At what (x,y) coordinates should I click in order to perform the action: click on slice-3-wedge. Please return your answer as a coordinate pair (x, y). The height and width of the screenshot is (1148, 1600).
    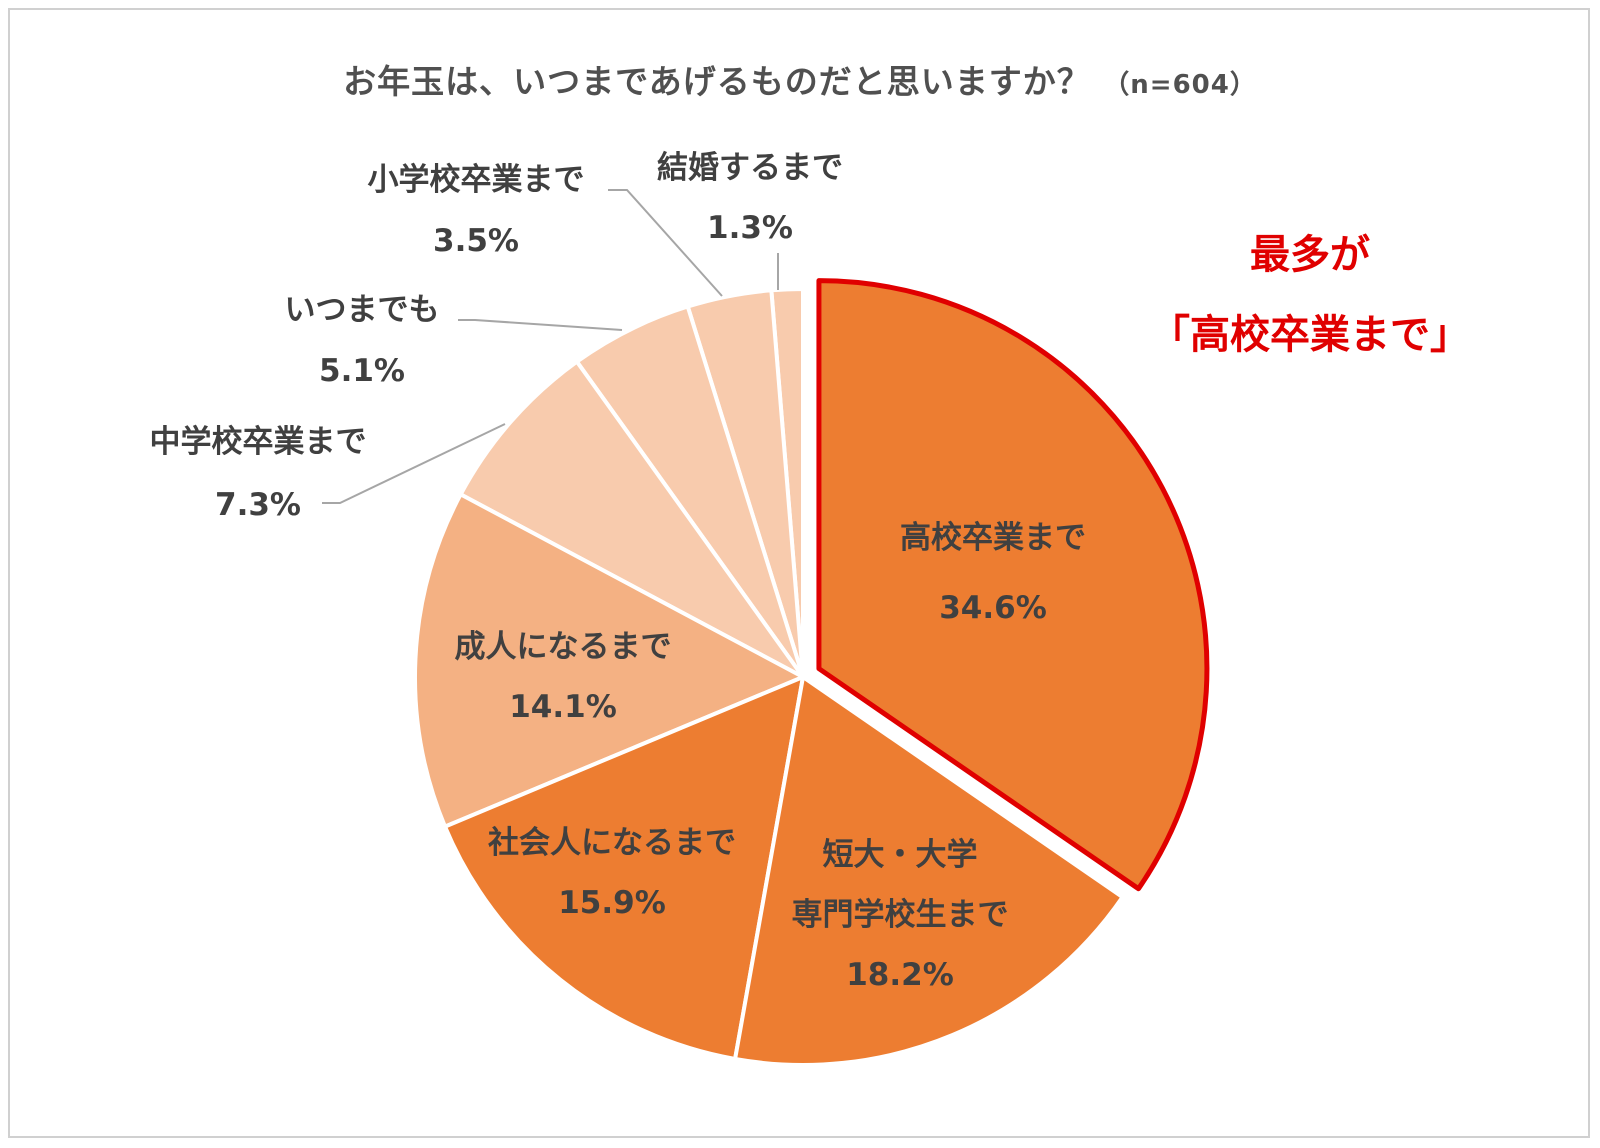
    Looking at the image, I should click on (624, 868).